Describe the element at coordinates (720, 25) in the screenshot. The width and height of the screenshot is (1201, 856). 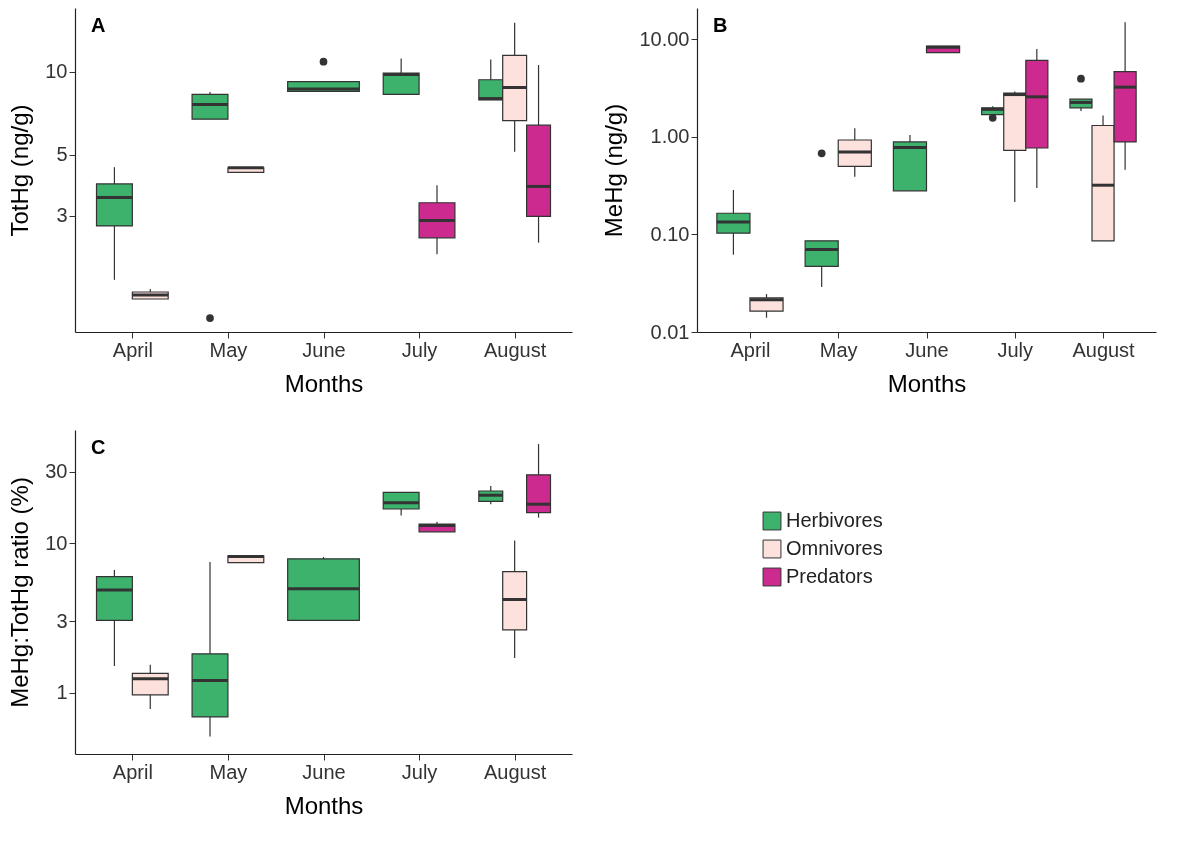
I see `chart-title: B` at that location.